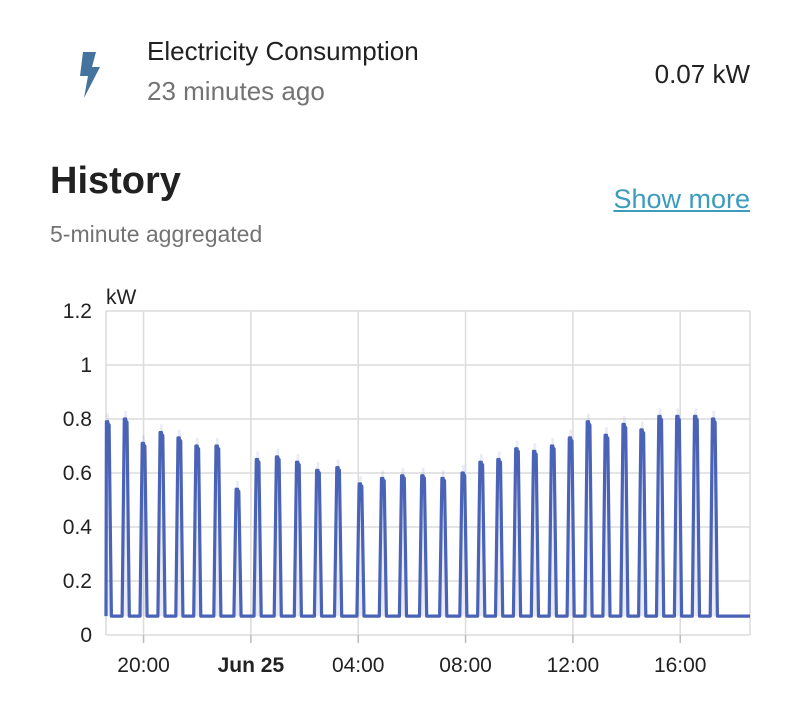  What do you see at coordinates (77, 581) in the screenshot?
I see `y-tick-label: 0.2` at bounding box center [77, 581].